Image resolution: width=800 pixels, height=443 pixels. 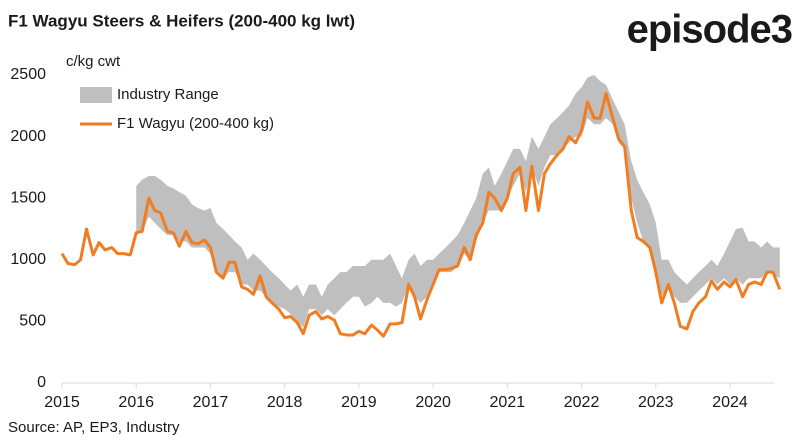 I want to click on y-tick-label: 0, so click(x=41, y=382).